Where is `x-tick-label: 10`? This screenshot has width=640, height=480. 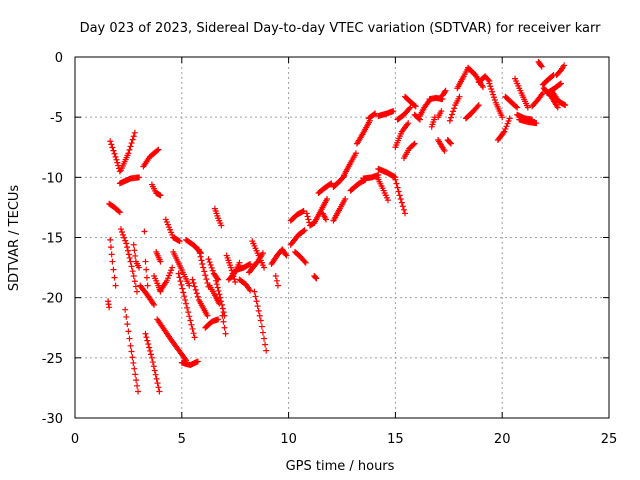
x-tick-label: 10 is located at coordinates (288, 439).